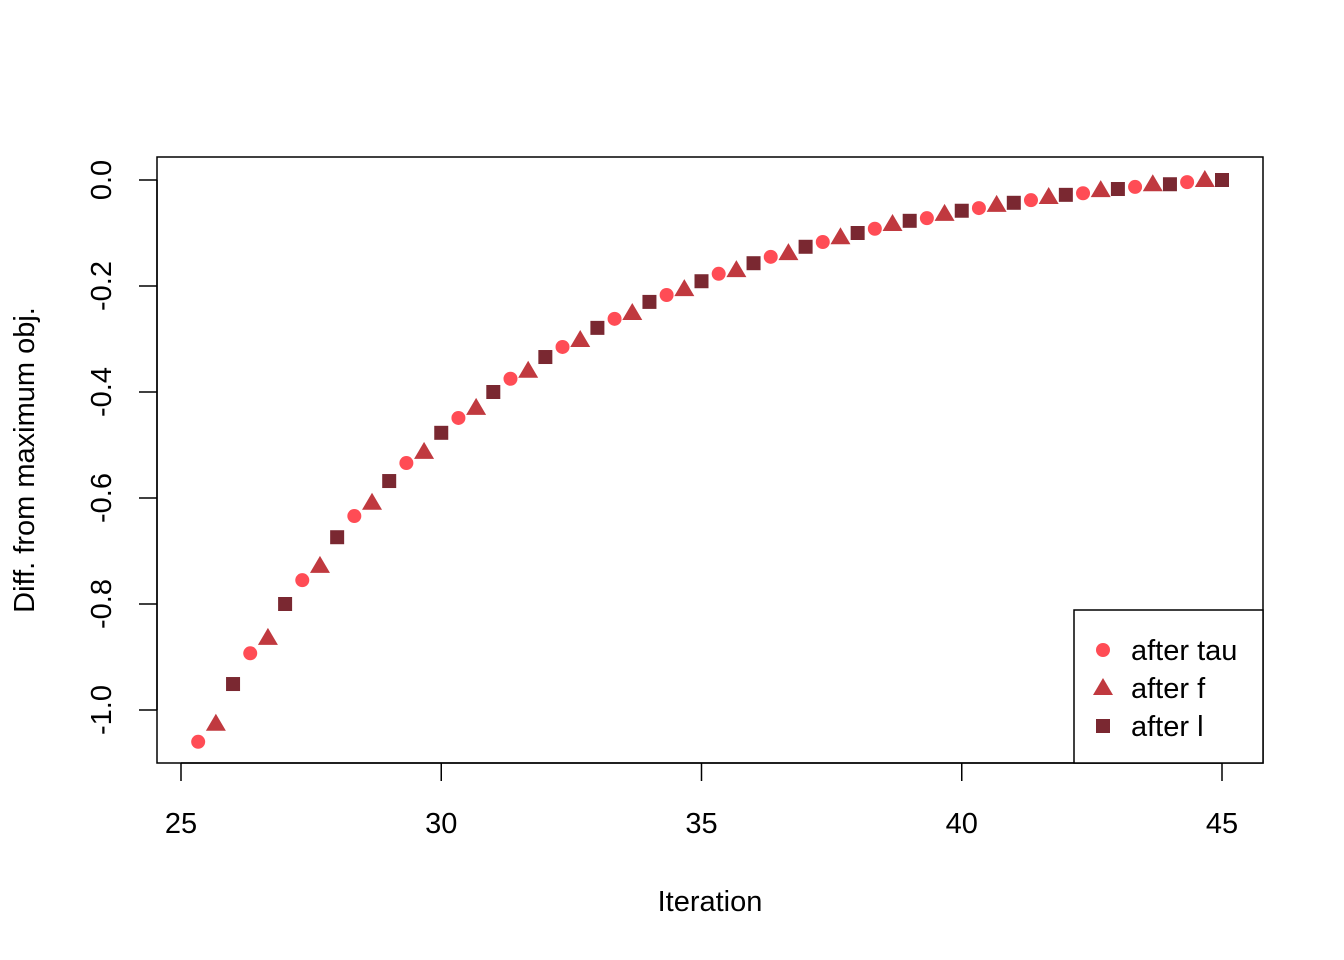  What do you see at coordinates (1184, 651) in the screenshot?
I see `legend-label: after tau` at bounding box center [1184, 651].